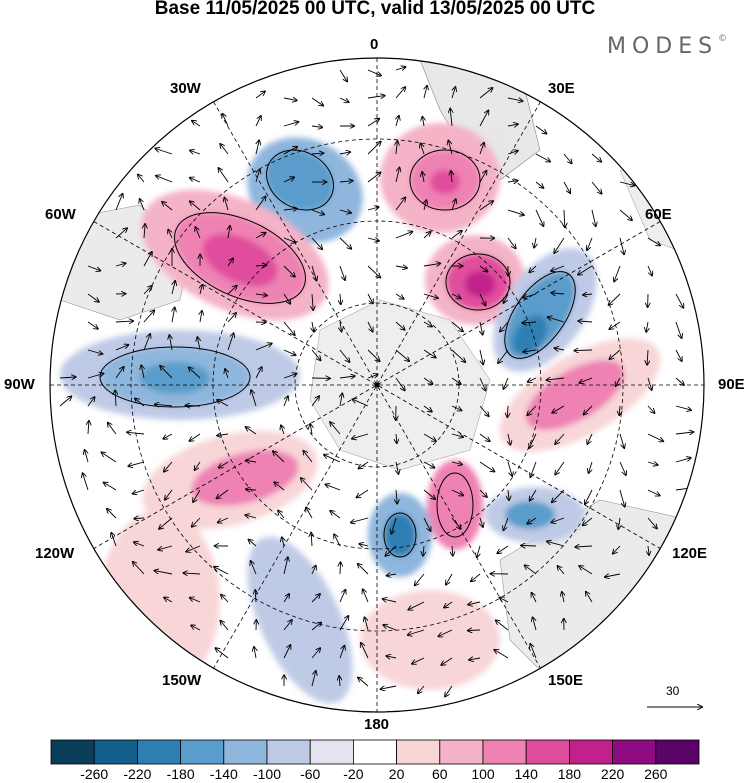 The height and width of the screenshot is (783, 750). Describe the element at coordinates (690, 553) in the screenshot. I see `lon-label-120e: 120E` at that location.